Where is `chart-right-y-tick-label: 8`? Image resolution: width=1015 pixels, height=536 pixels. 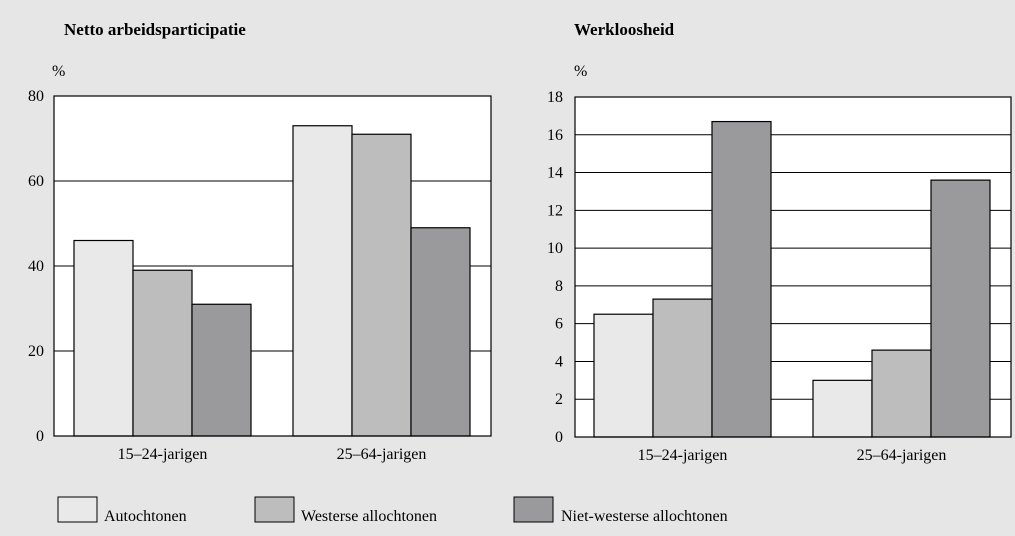
chart-right-y-tick-label: 8 is located at coordinates (559, 286).